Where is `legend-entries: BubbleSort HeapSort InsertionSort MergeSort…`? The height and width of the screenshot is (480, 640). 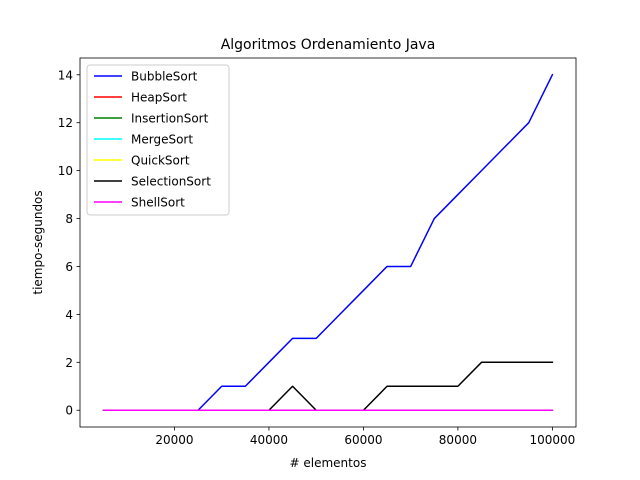
legend-entries: BubbleSort HeapSort InsertionSort MergeSort… is located at coordinates (152, 140).